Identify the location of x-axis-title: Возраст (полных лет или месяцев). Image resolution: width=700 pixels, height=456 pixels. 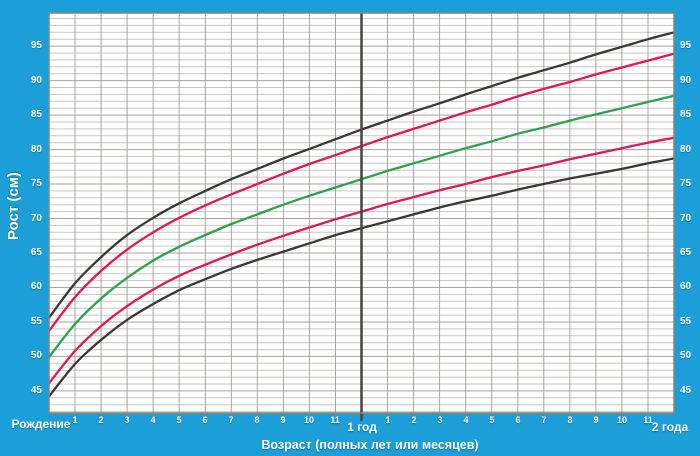
(370, 445).